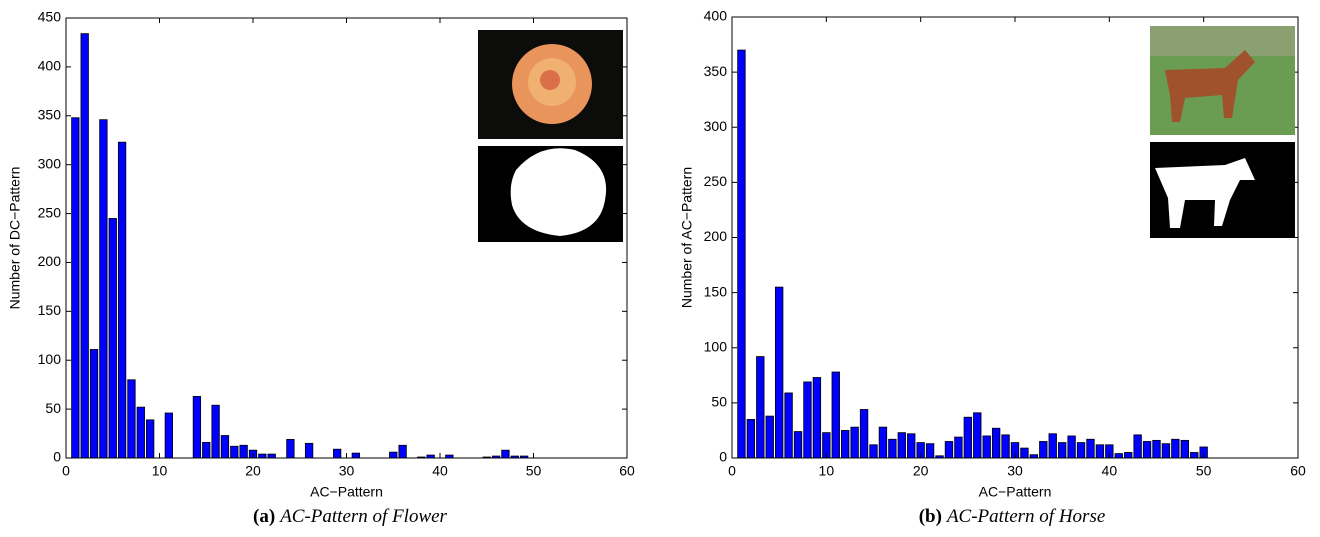  I want to click on caption: (b) AC-Pattern of Horse, so click(1012, 516).